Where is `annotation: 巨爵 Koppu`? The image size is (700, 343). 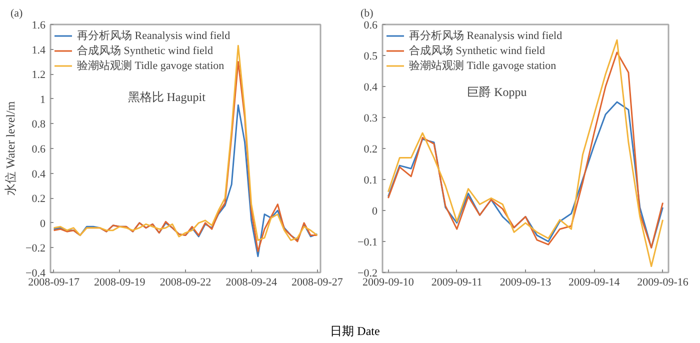
annotation: 巨爵 Koppu is located at coordinates (497, 91).